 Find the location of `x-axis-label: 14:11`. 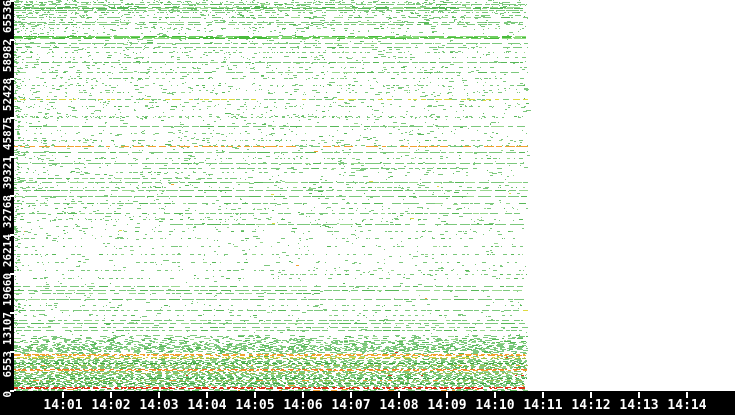

x-axis-label: 14:11 is located at coordinates (543, 405).